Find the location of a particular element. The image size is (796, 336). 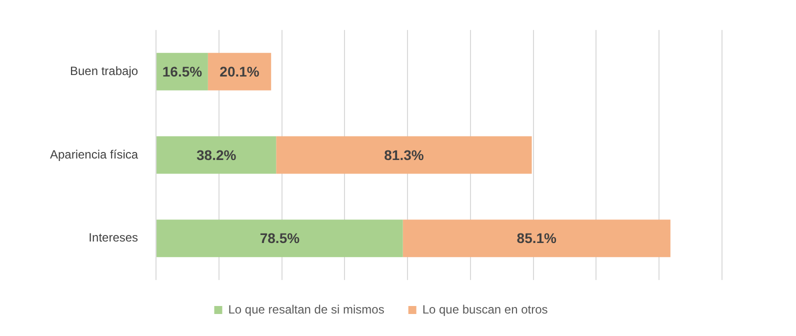

legend-label: Lo que resaltan de si mismos is located at coordinates (306, 309).